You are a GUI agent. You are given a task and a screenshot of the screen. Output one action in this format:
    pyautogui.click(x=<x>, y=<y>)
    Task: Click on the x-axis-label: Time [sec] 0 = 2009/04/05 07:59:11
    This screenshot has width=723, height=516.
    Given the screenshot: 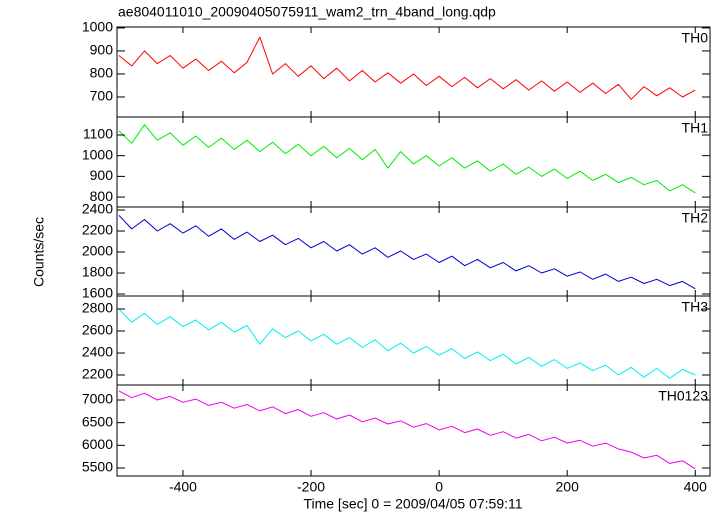 What is the action you would take?
    pyautogui.click(x=412, y=504)
    